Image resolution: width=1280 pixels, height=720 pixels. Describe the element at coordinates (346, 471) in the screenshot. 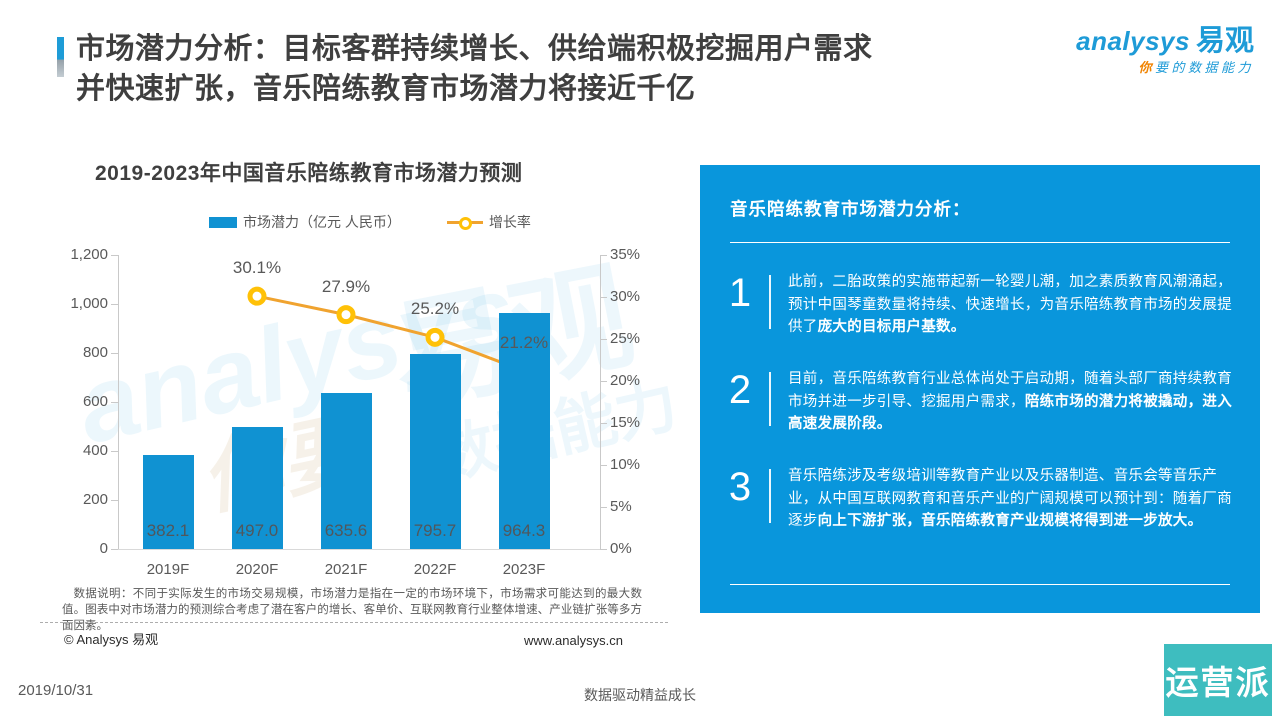

I see `bar-2021F` at that location.